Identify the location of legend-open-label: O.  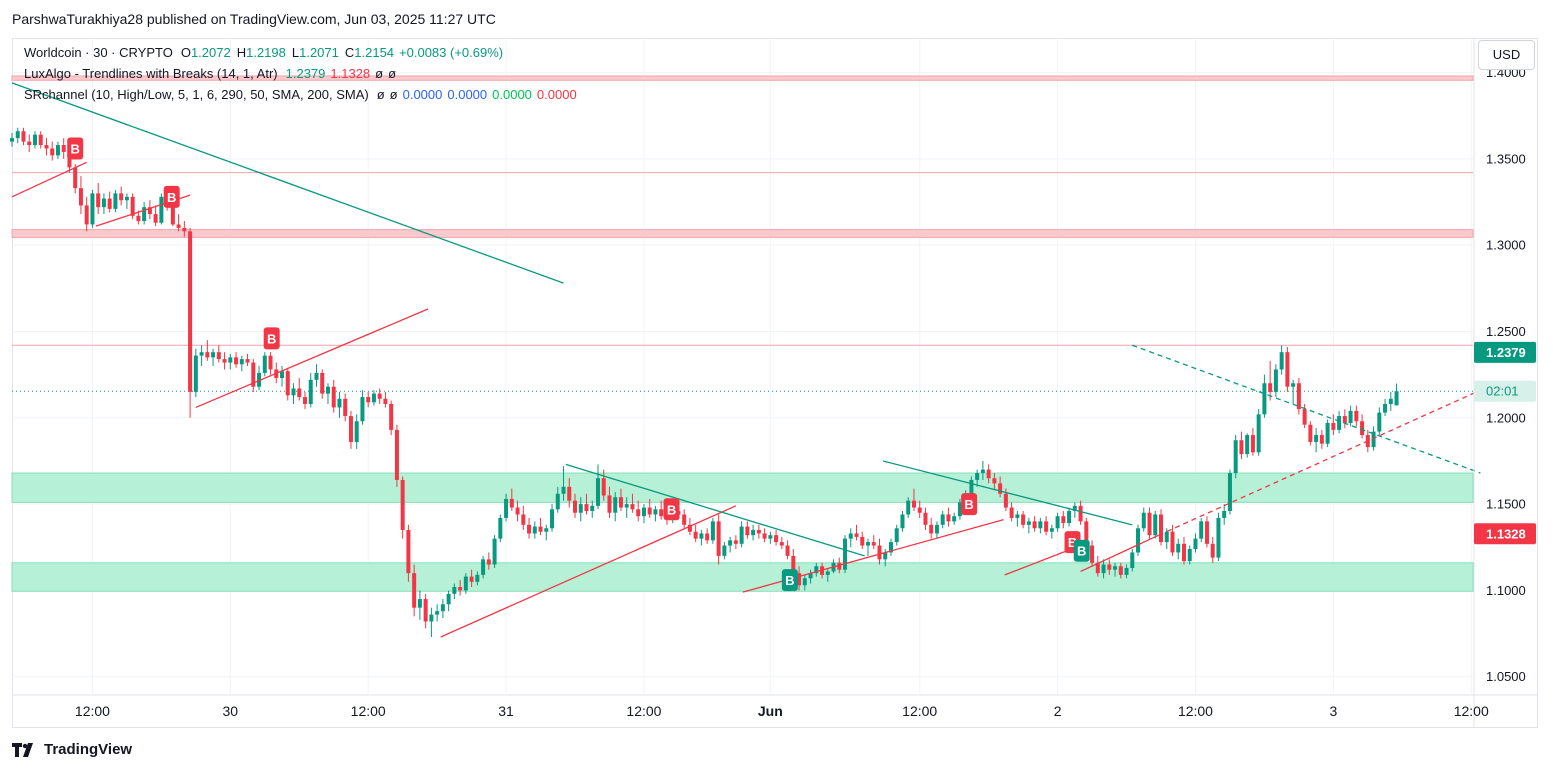
(185, 52).